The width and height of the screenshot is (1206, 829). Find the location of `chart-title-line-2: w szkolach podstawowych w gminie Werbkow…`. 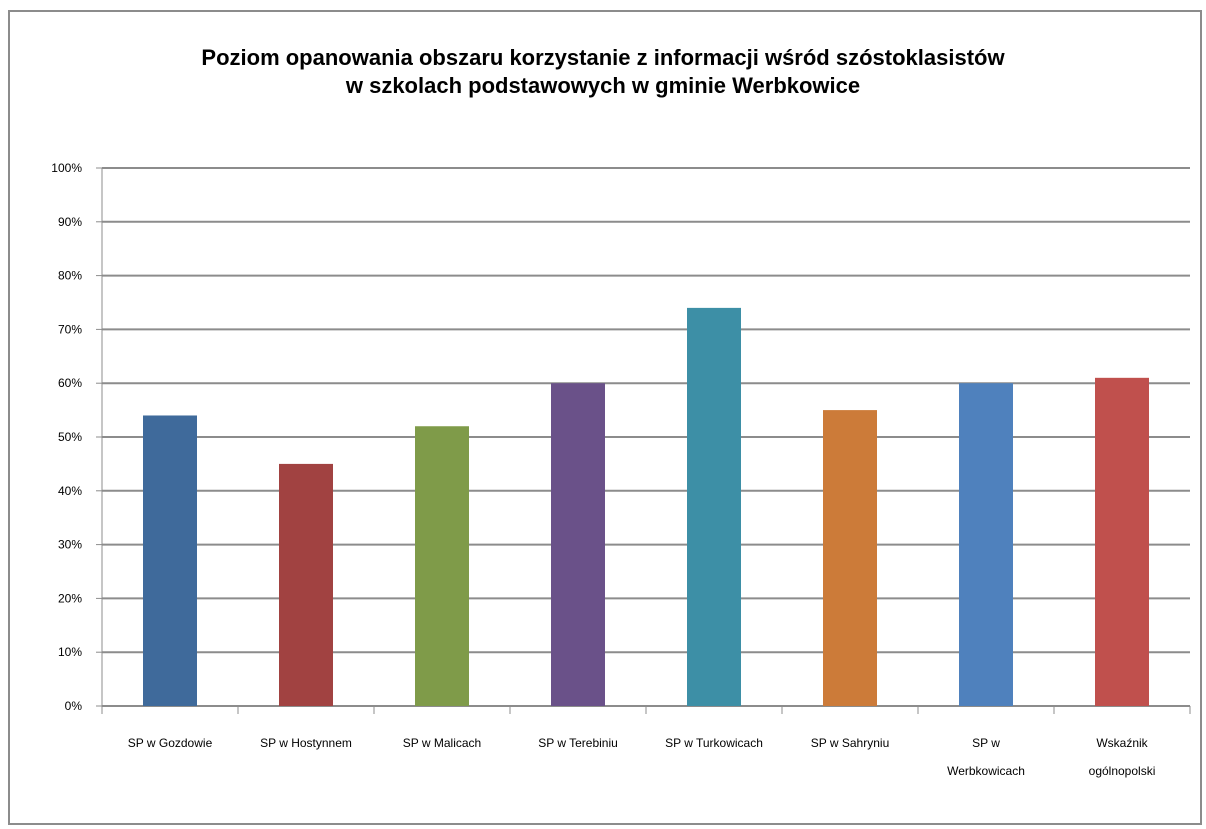

chart-title-line-2: w szkolach podstawowych w gminie Werbkow… is located at coordinates (603, 85).